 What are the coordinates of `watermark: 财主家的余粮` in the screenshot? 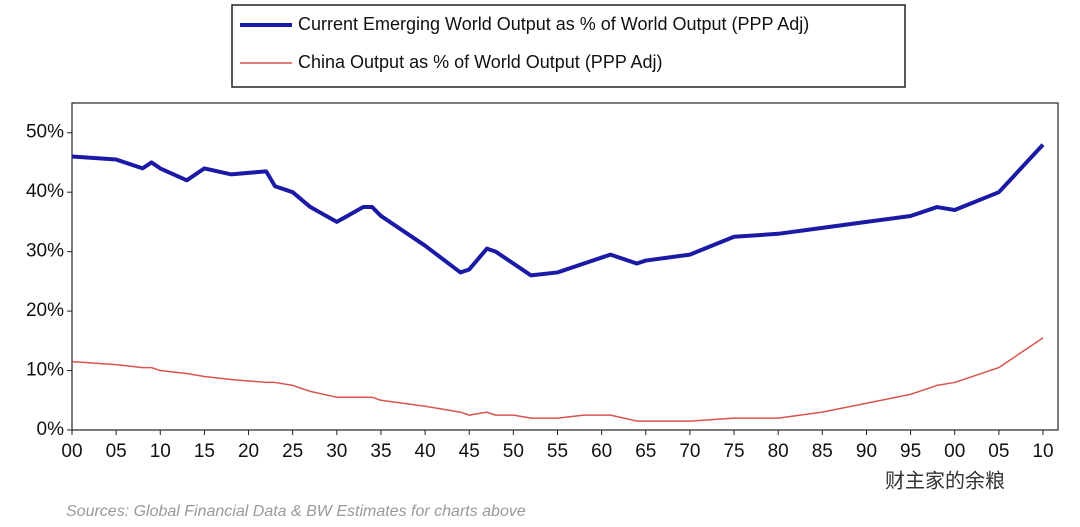 It's located at (945, 480).